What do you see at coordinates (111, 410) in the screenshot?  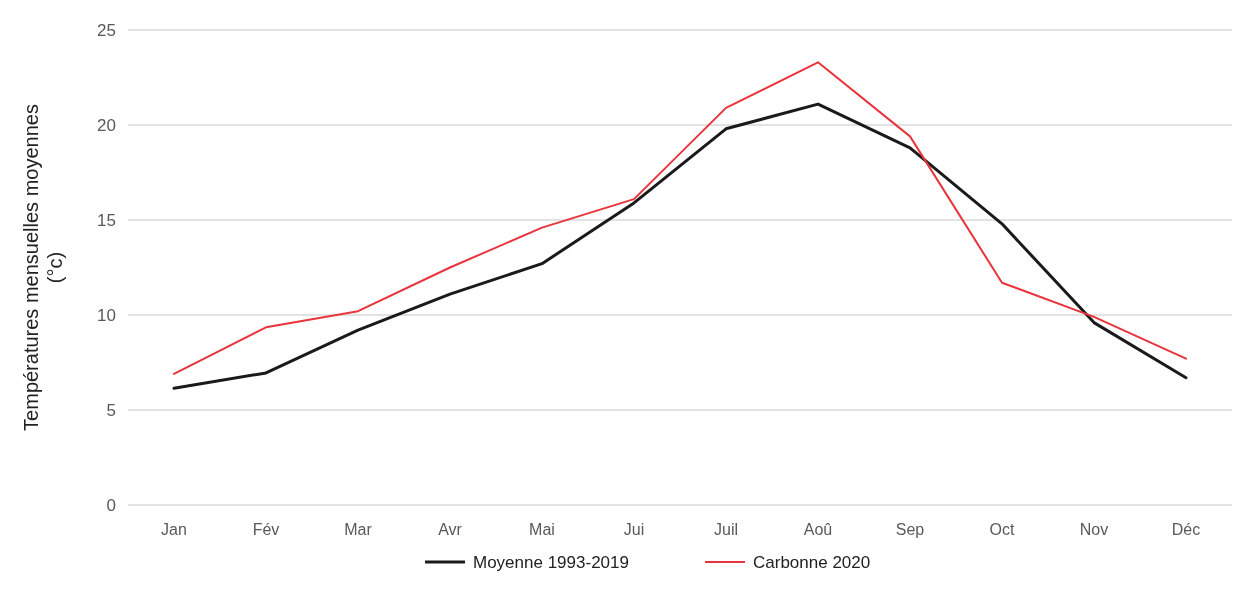 I see `y-tick-label: 5` at bounding box center [111, 410].